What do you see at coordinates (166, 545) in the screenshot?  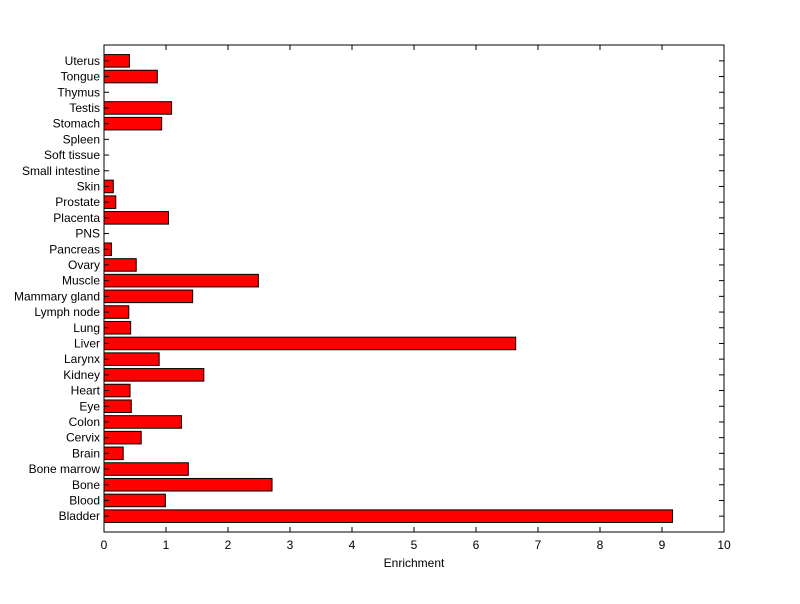 I see `x-tick-label: 1` at bounding box center [166, 545].